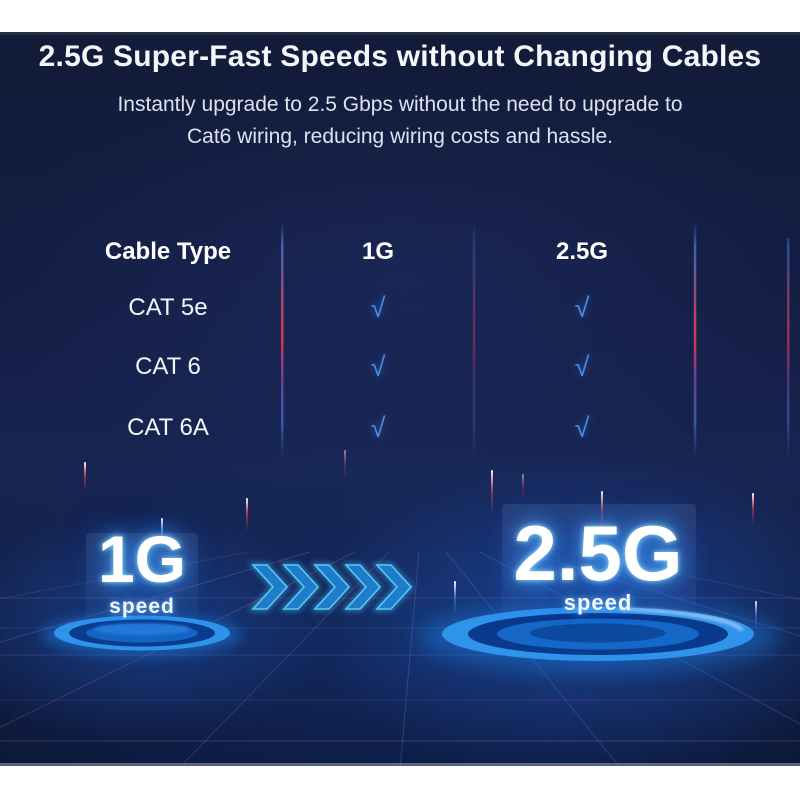 The width and height of the screenshot is (800, 800). Describe the element at coordinates (142, 606) in the screenshot. I see `speed-1g-caption: speed` at that location.